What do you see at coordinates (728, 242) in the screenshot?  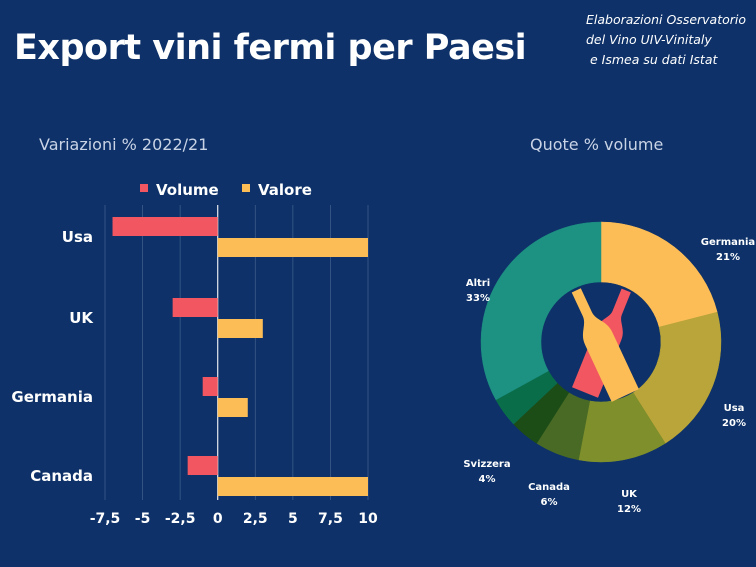 I see `slice-name-label: Germania` at bounding box center [728, 242].